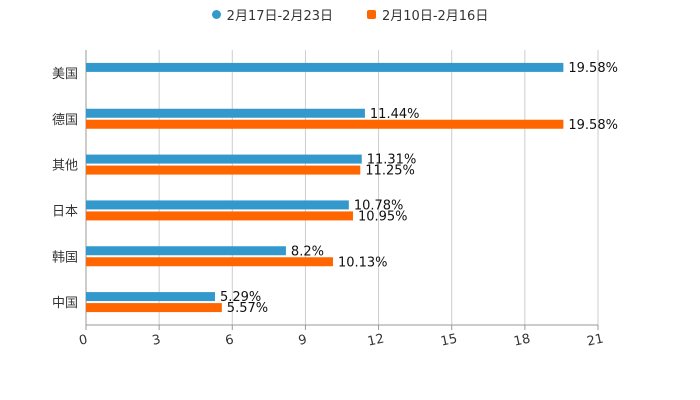 Image resolution: width=700 pixels, height=400 pixels. Describe the element at coordinates (350, 14) in the screenshot. I see `legend: 2月17日-2月23日 2月10日-2月16日` at that location.